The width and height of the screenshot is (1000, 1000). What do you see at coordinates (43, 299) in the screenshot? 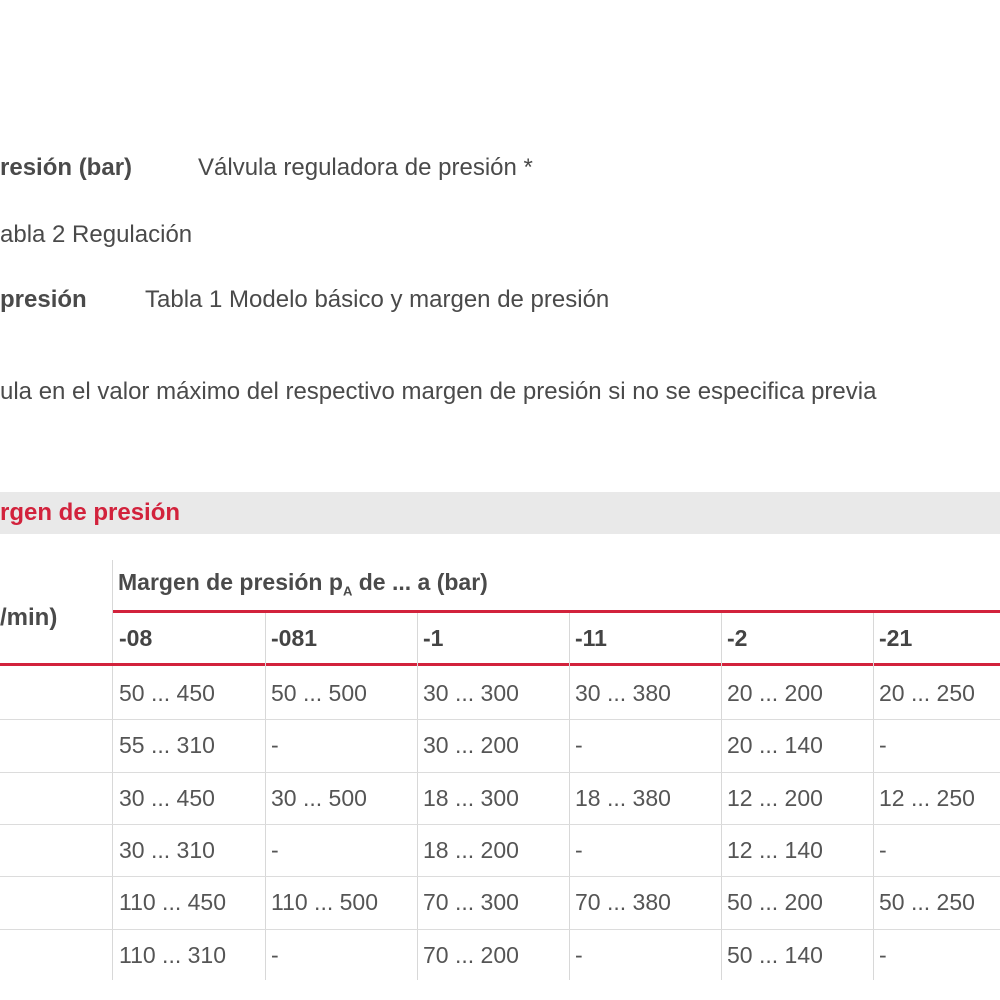
I see `pressure-range-label: presión` at bounding box center [43, 299].